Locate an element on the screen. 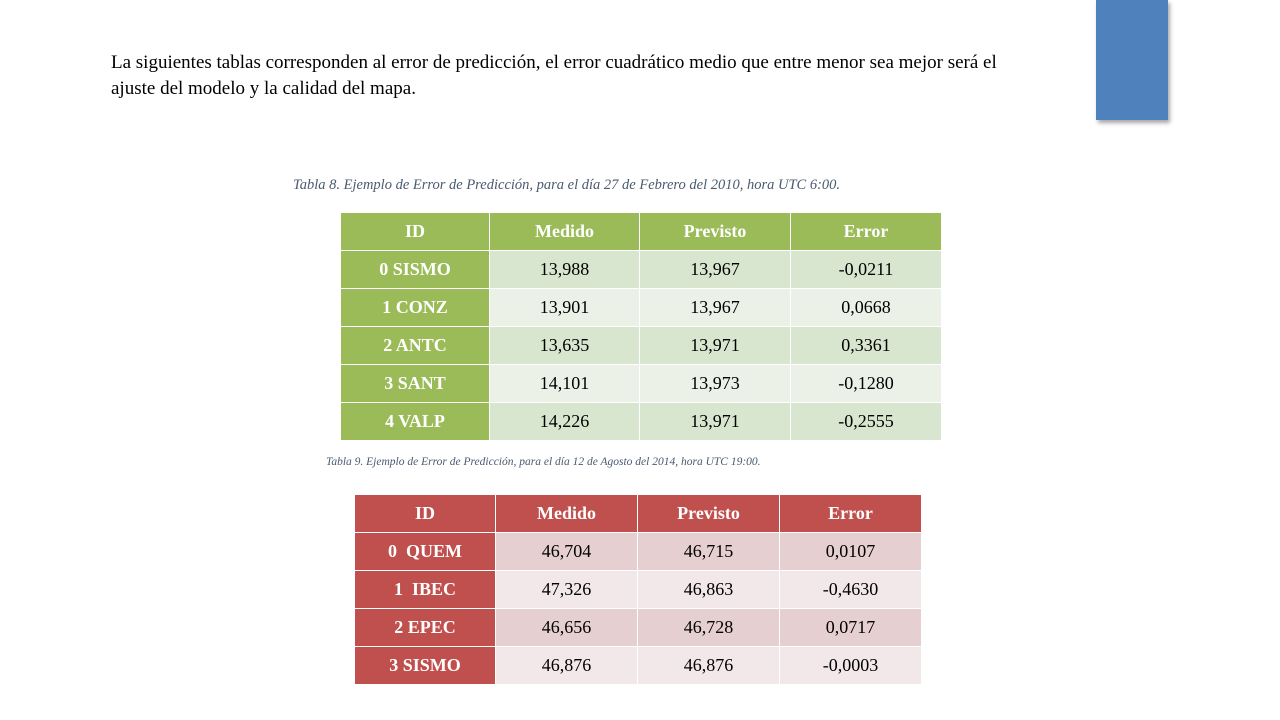 The image size is (1280, 720). table9-header-id: ID is located at coordinates (425, 513).